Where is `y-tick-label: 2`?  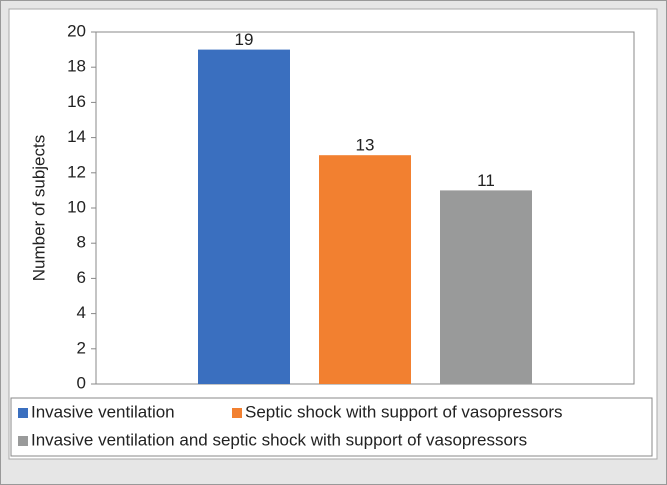 y-tick-label: 2 is located at coordinates (81, 347).